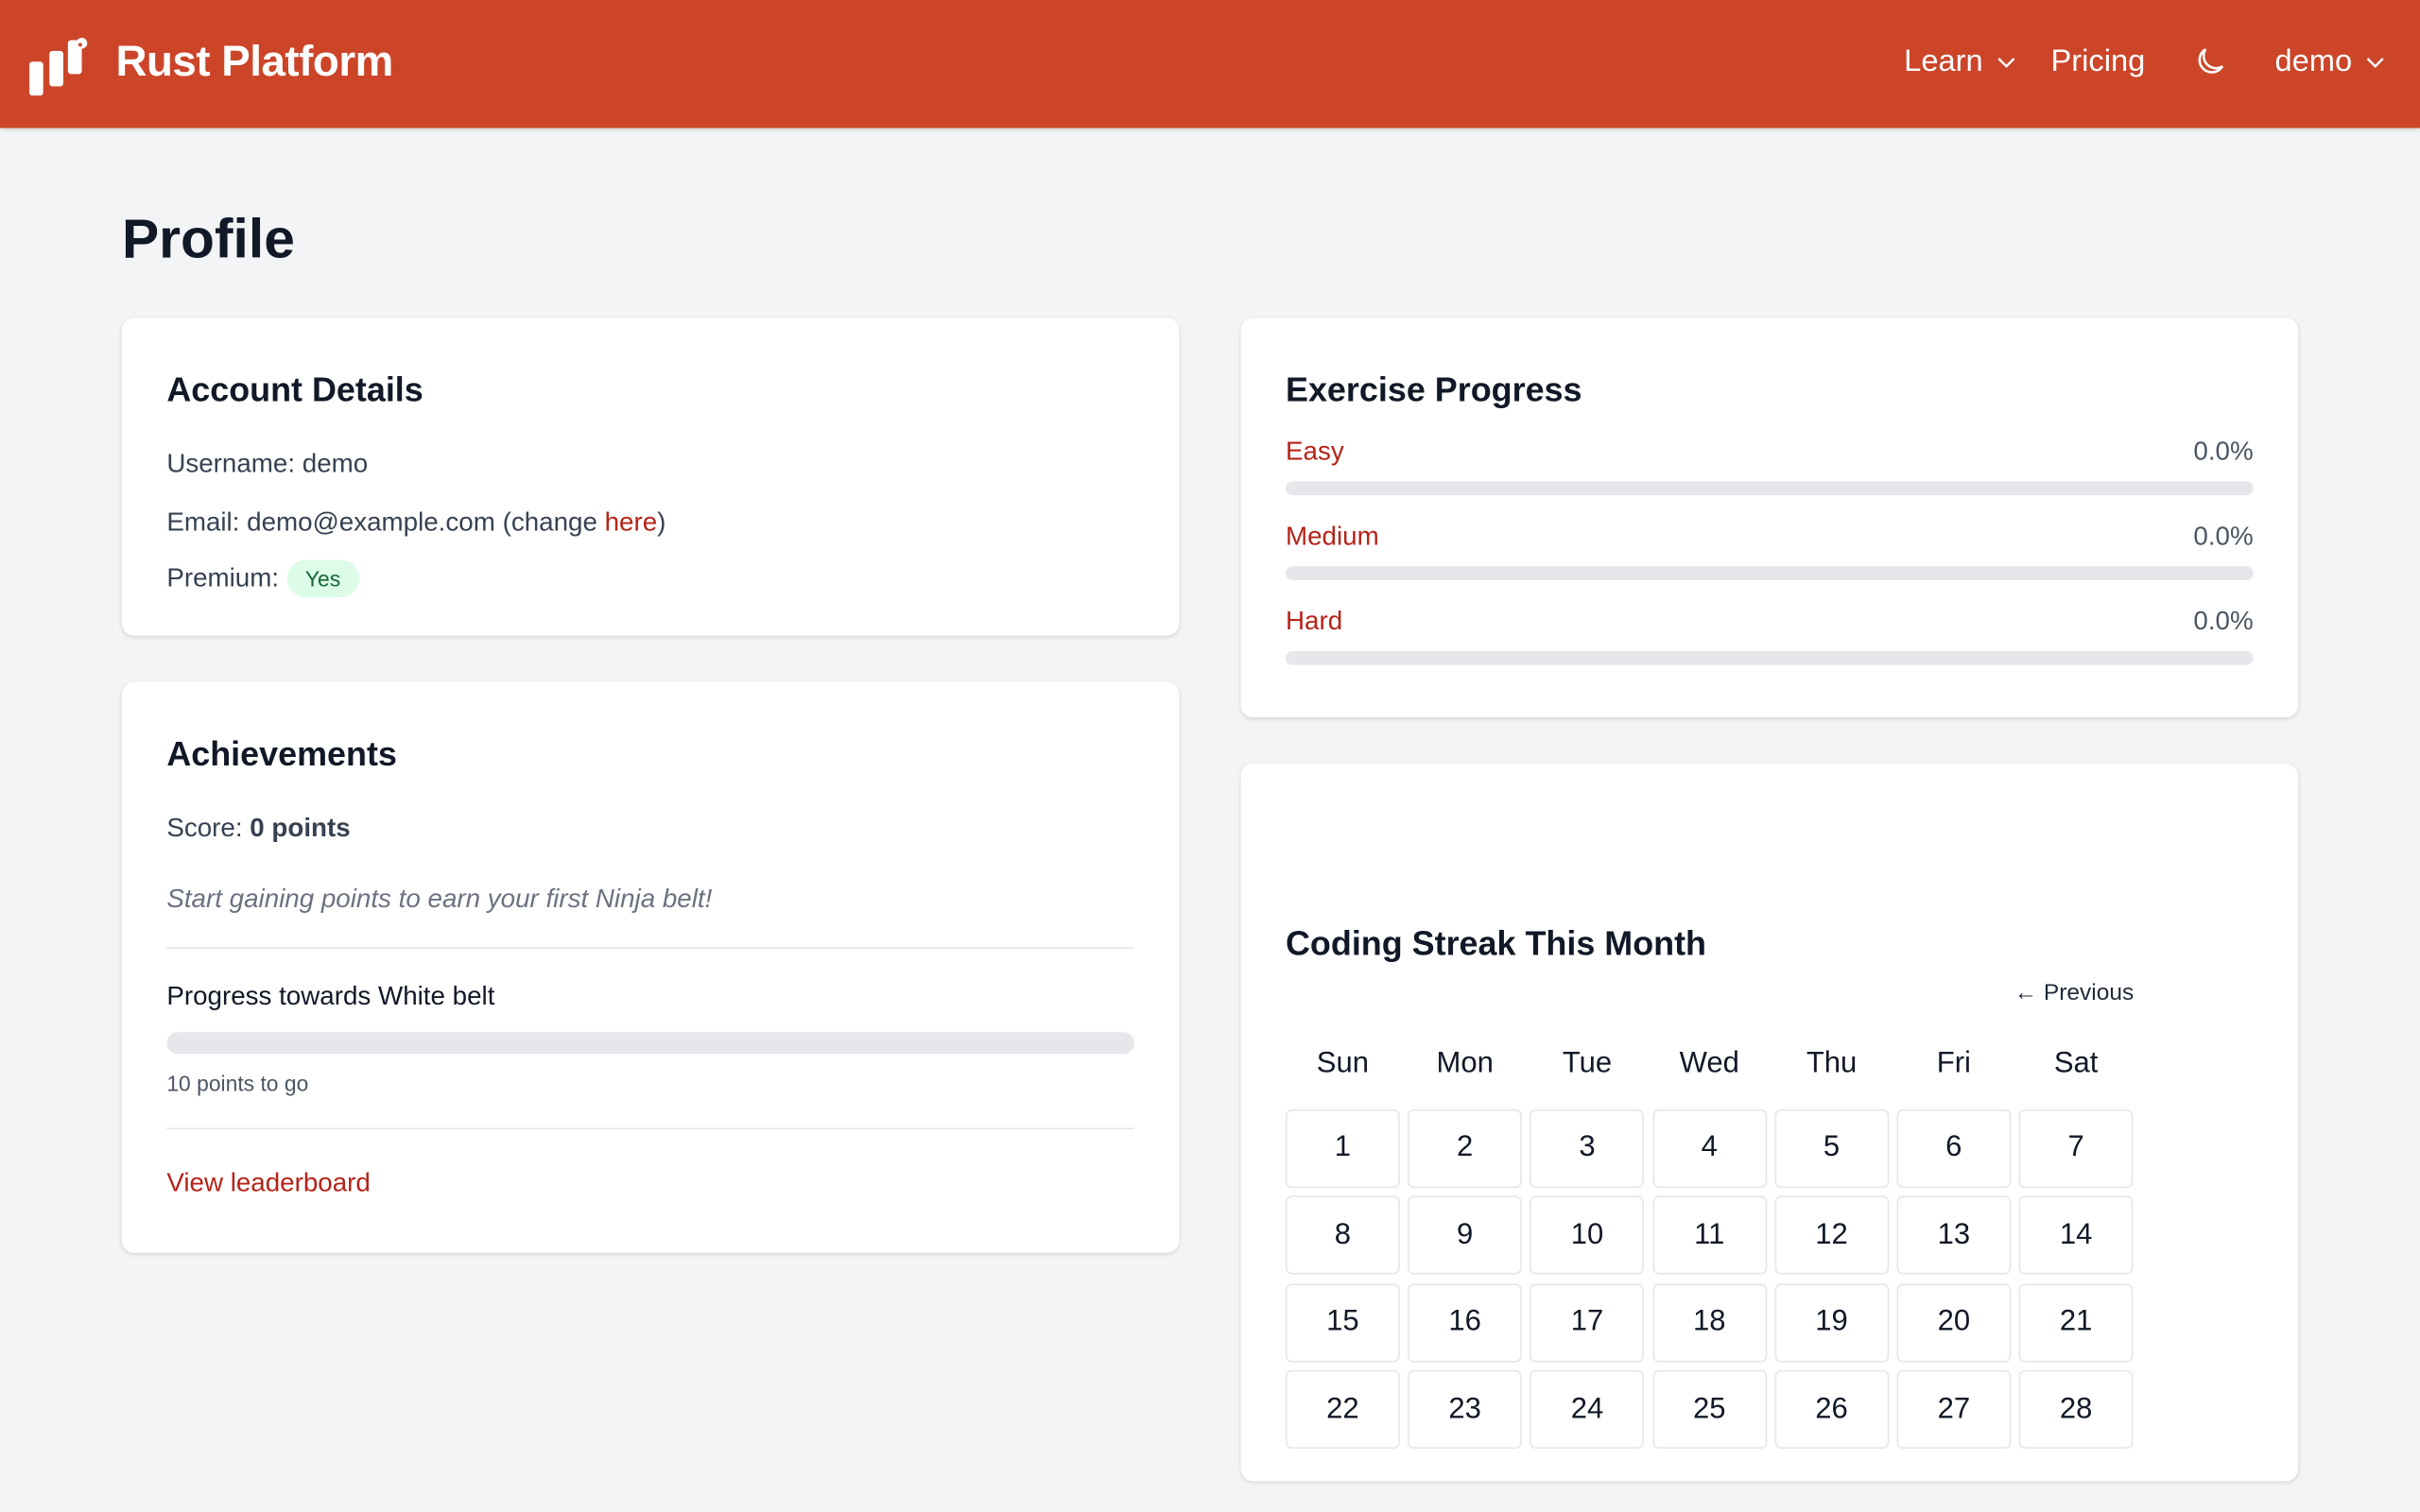 The image size is (2420, 1512). I want to click on label: Username:, so click(231, 464).